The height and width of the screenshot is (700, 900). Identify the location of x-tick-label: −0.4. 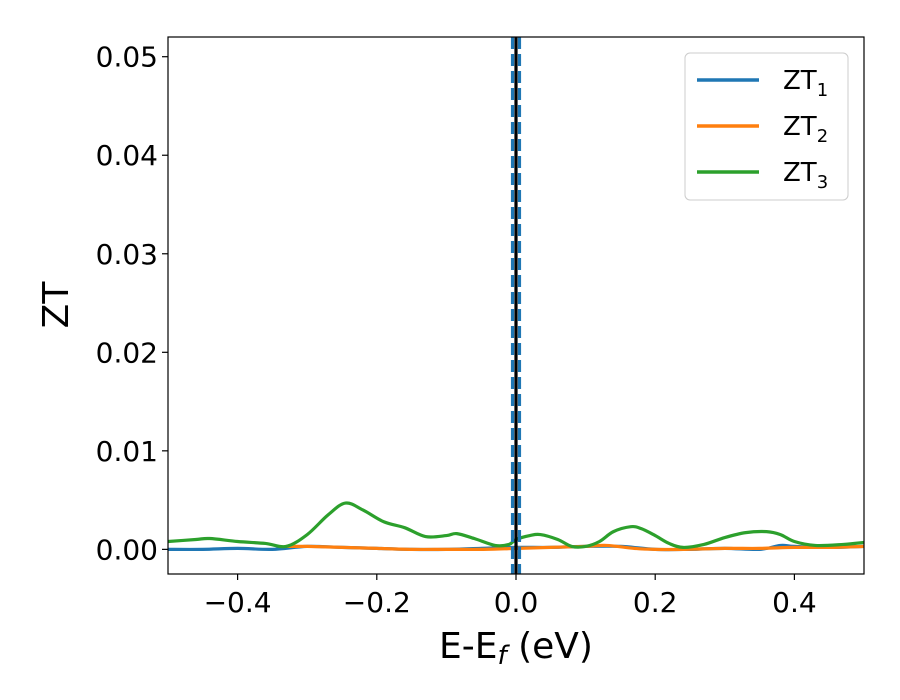
(238, 602).